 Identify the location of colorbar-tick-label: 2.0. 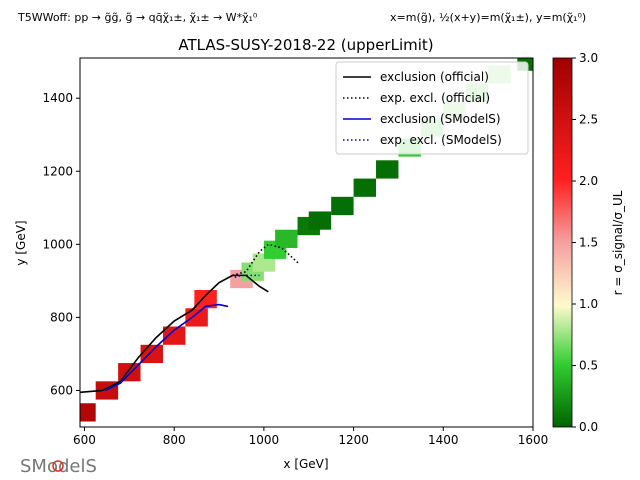
(588, 181).